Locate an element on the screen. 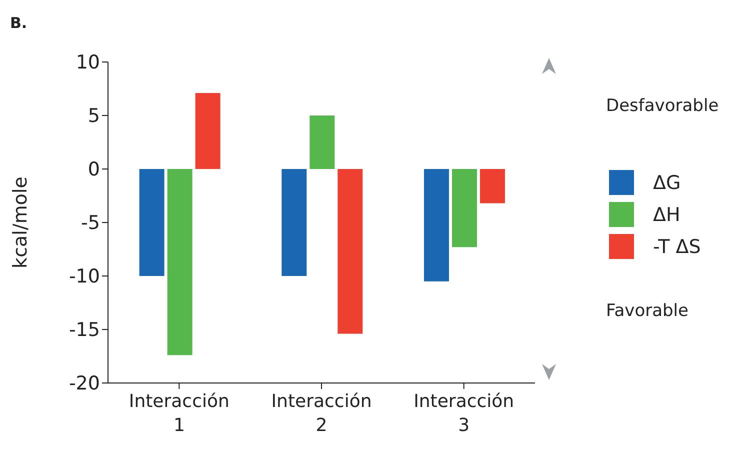 The image size is (730, 456). legend-label: -T ΔS is located at coordinates (677, 247).